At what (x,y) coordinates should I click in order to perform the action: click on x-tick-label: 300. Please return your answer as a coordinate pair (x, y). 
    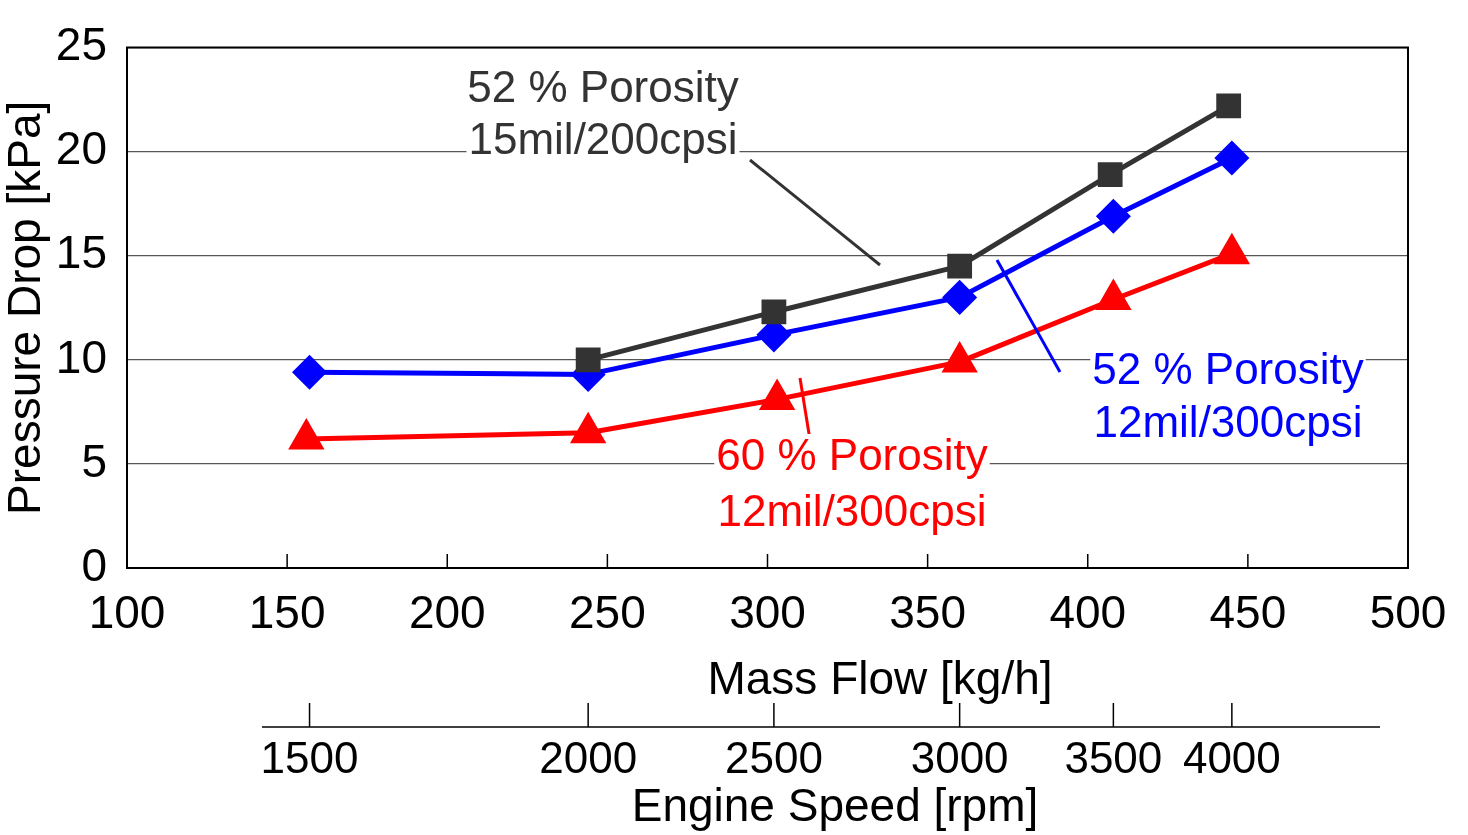
    Looking at the image, I should click on (767, 612).